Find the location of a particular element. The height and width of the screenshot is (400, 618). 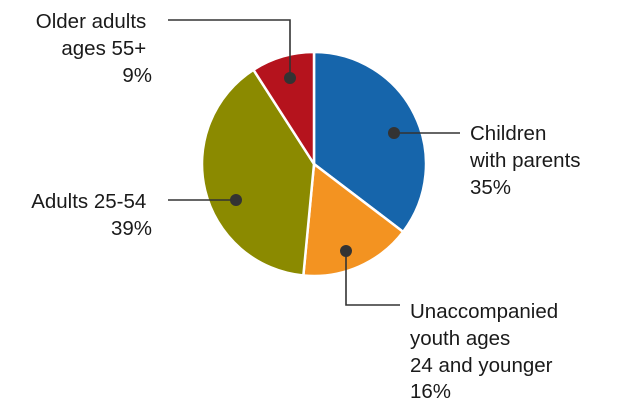

leader-older-adults is located at coordinates (229, 48).